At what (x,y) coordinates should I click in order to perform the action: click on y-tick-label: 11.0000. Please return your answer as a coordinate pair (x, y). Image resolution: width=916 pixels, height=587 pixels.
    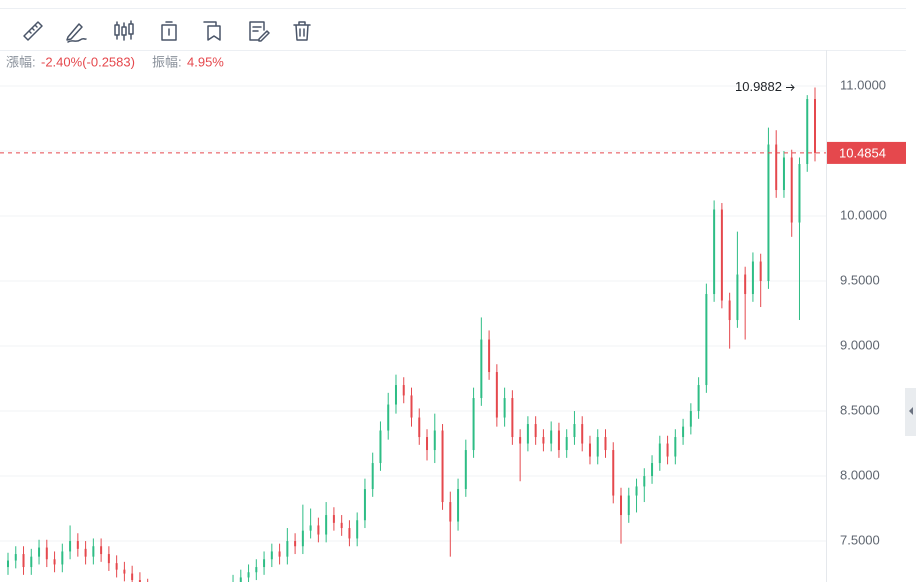
    Looking at the image, I should click on (863, 84).